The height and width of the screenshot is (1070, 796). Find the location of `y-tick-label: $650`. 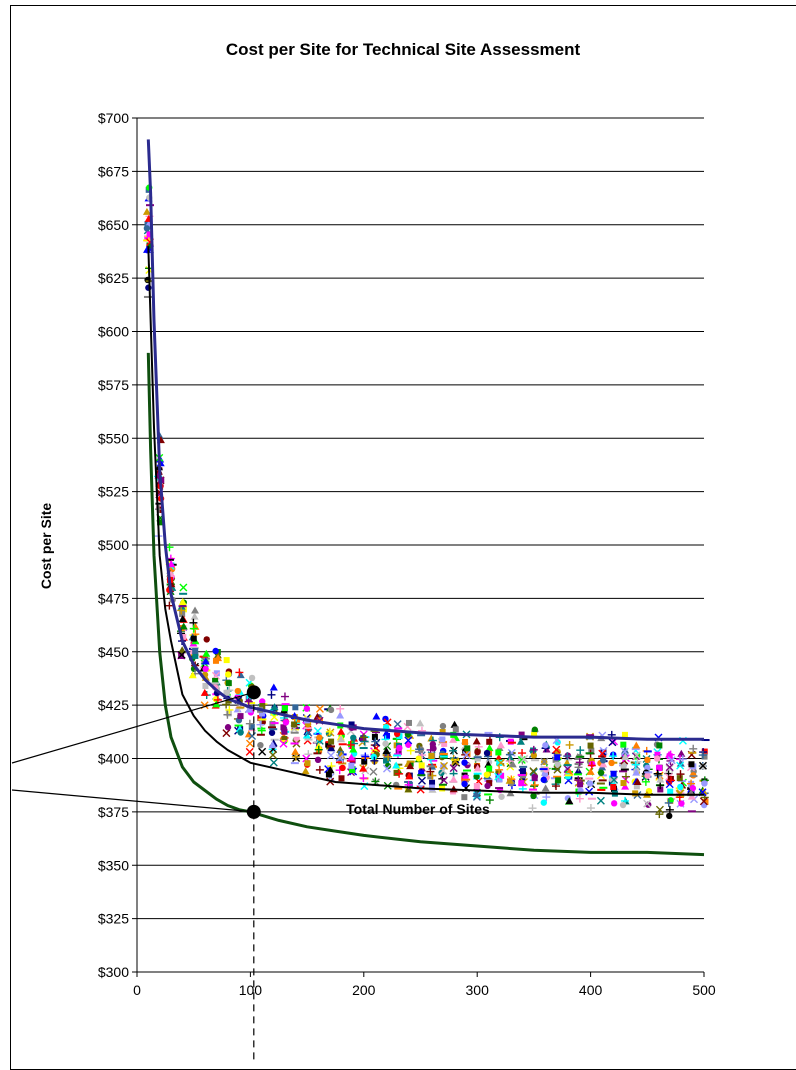

y-tick-label: $650 is located at coordinates (113, 225).